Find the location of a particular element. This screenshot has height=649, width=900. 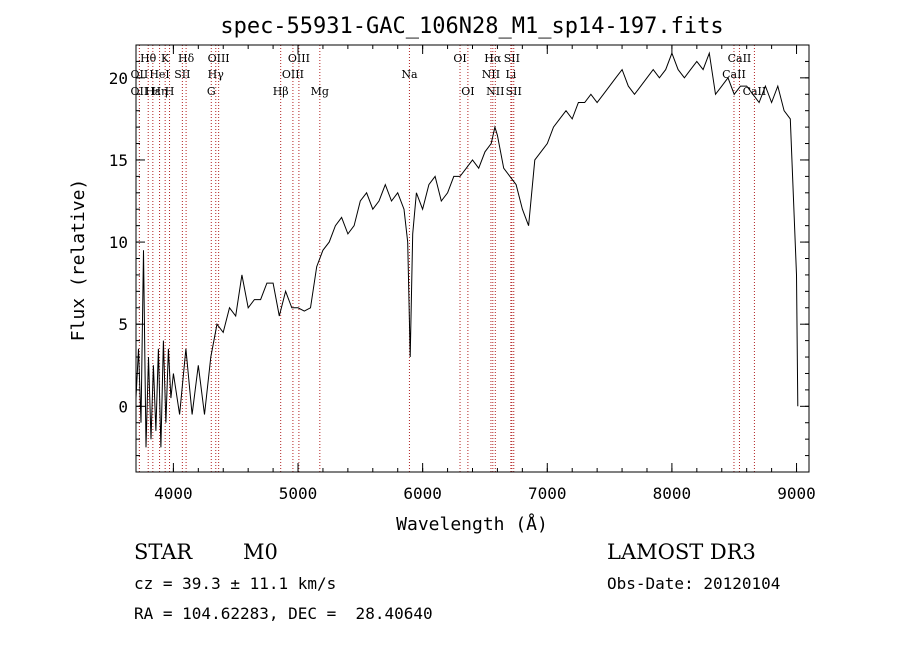

y-tick-label: 5 is located at coordinates (123, 324).